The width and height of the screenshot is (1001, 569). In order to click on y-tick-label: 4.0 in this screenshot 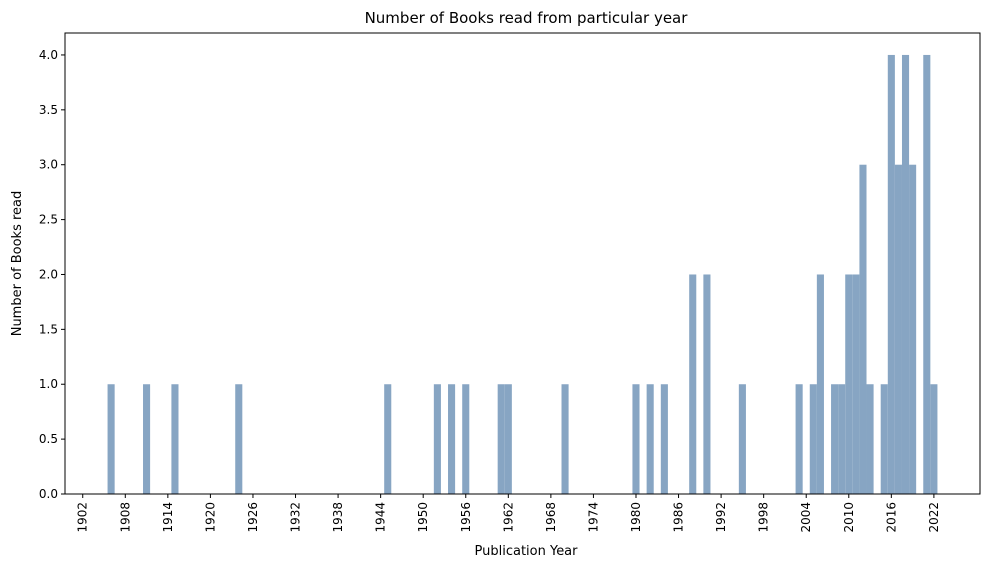, I will do `click(48, 55)`.